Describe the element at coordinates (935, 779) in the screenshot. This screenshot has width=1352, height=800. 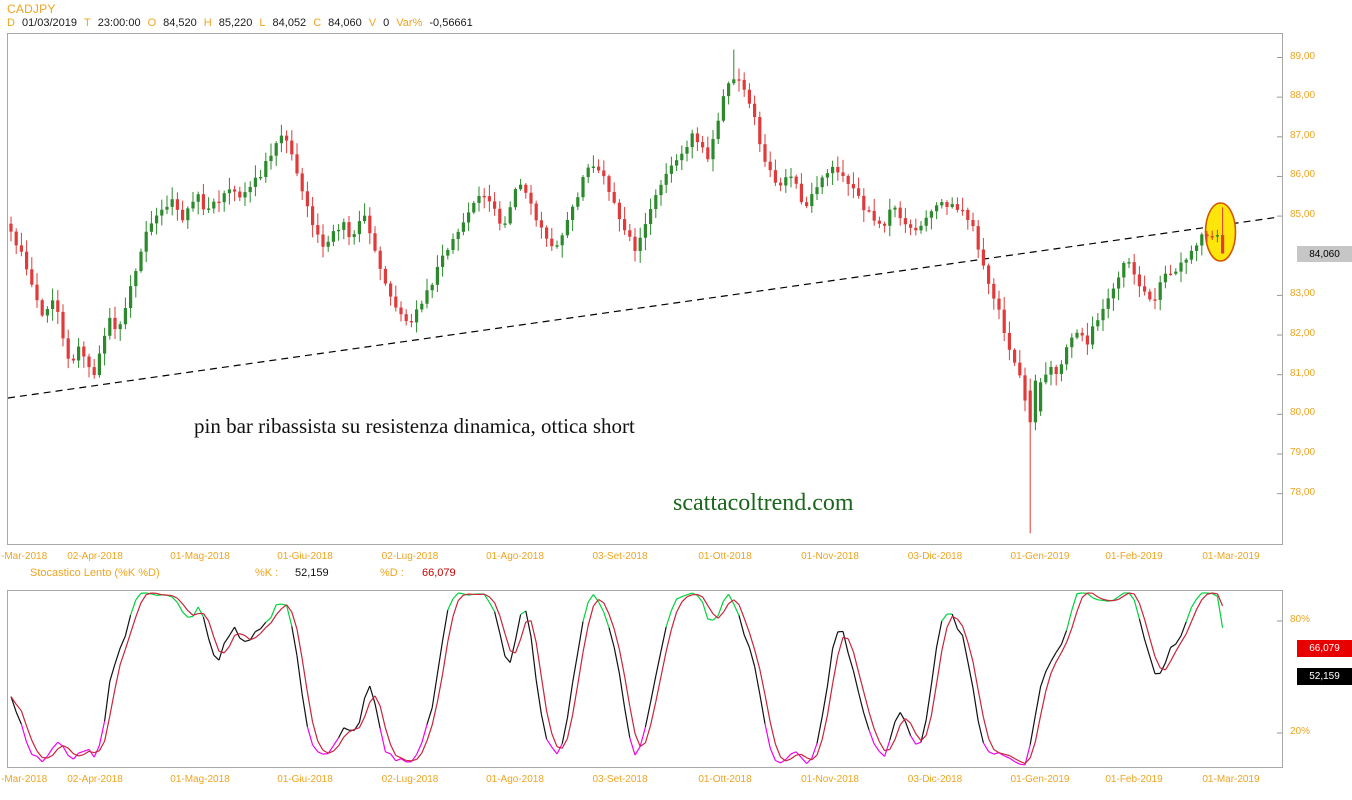
I see `date-axis-label: 03-Dic-2018` at that location.